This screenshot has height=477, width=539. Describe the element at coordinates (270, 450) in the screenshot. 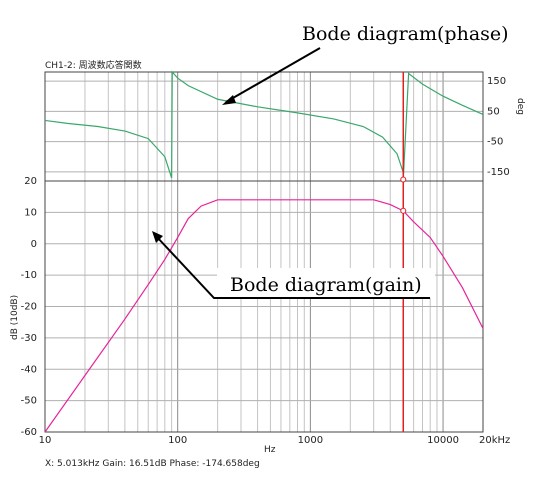

I see `x-axis-label: Hz` at that location.